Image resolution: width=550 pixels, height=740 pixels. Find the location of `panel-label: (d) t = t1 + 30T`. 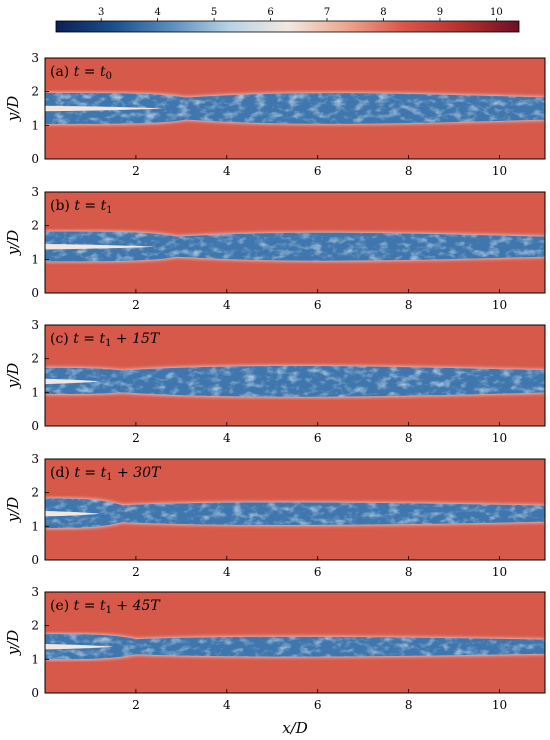

panel-label: (d) t = t1 + 30T is located at coordinates (106, 474).